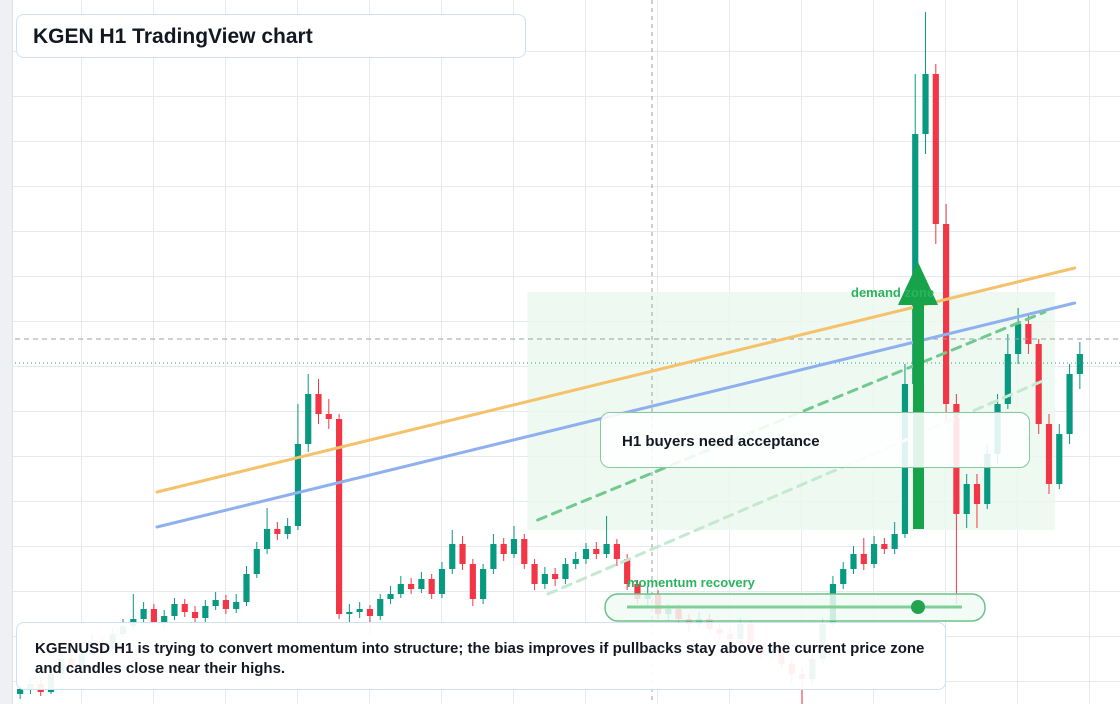 The image size is (1120, 704). Describe the element at coordinates (271, 36) in the screenshot. I see `chart-title: KGEN H1 TradingView chart` at that location.